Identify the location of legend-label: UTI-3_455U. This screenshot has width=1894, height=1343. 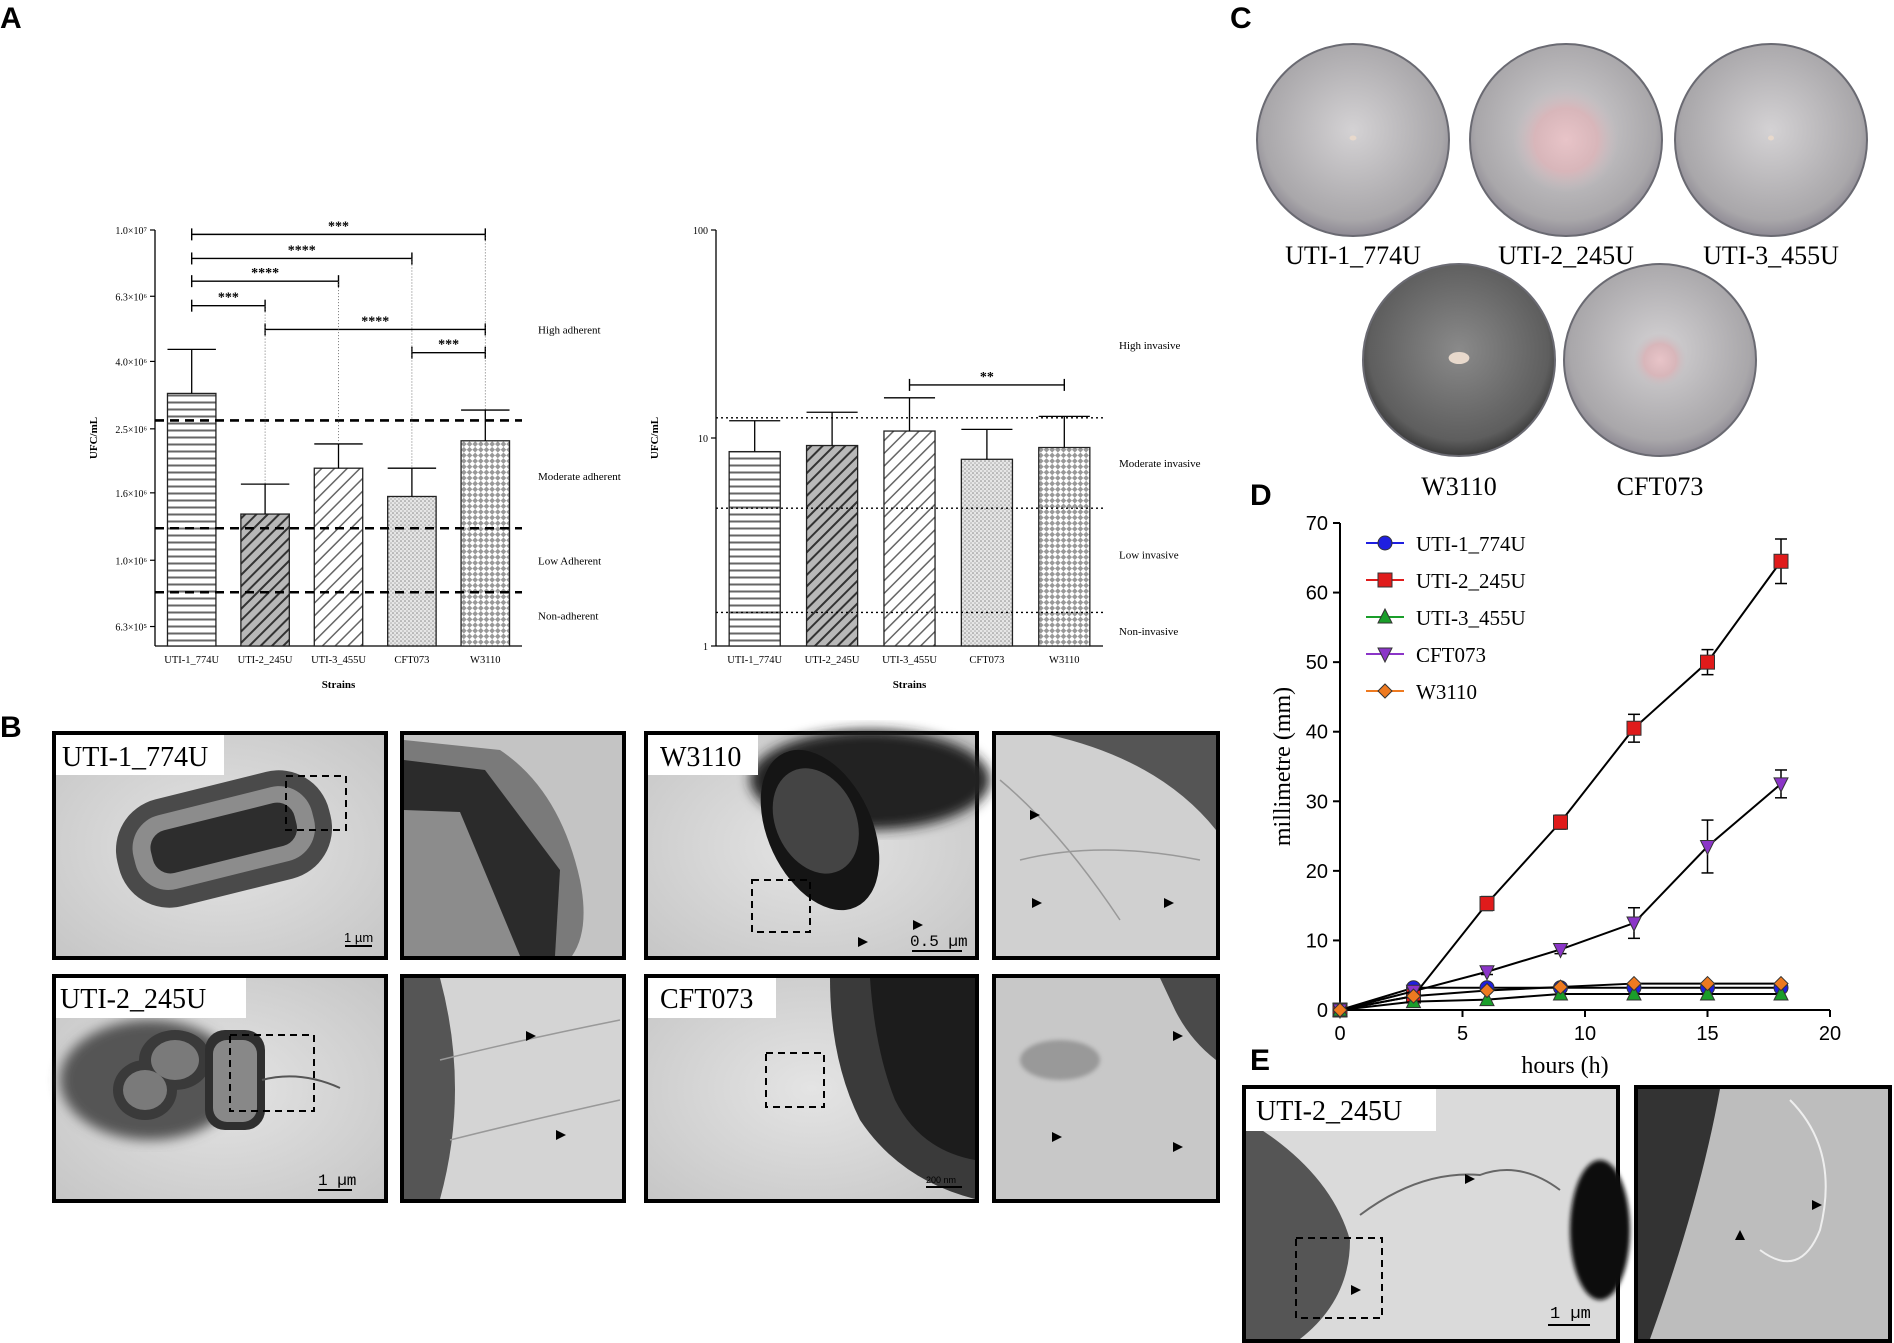
(1471, 618).